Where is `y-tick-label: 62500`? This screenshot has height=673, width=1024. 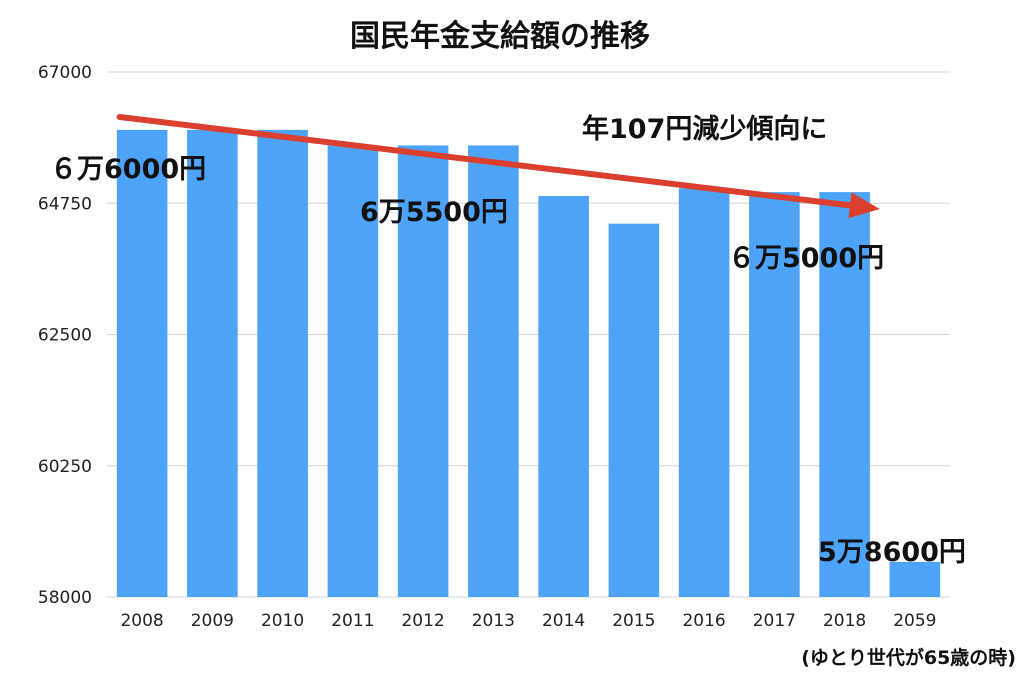
y-tick-label: 62500 is located at coordinates (65, 336).